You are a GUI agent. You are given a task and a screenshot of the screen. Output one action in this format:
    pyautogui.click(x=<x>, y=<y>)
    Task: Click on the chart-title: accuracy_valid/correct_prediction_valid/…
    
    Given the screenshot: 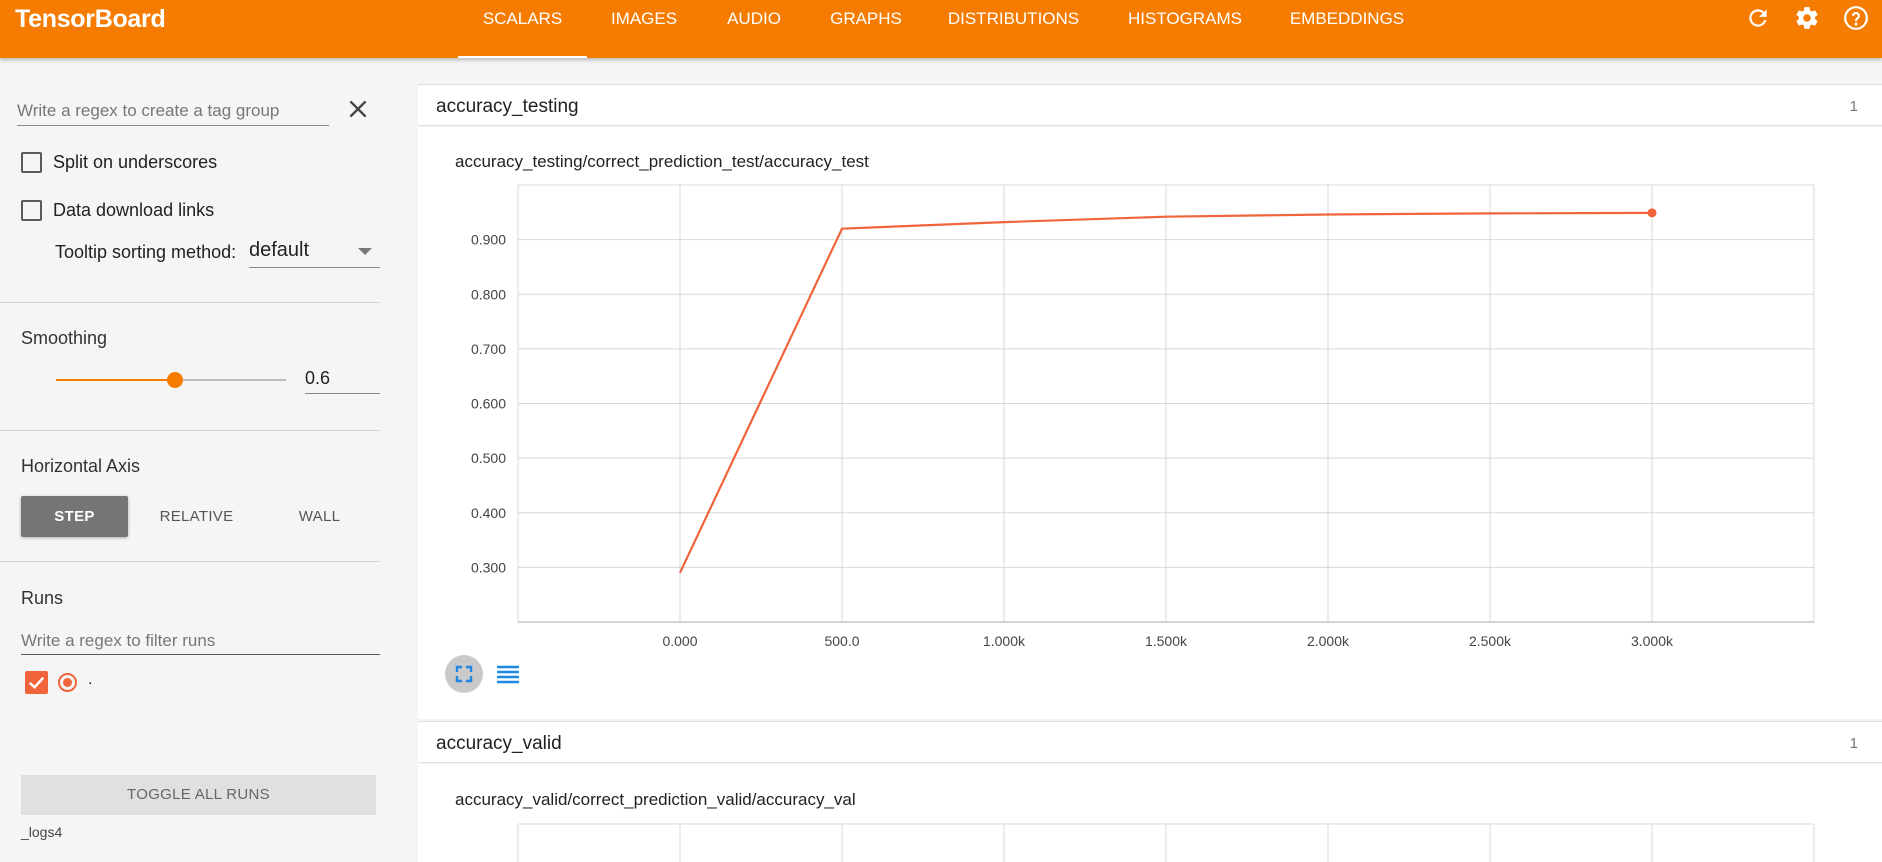 What is the action you would take?
    pyautogui.click(x=655, y=799)
    